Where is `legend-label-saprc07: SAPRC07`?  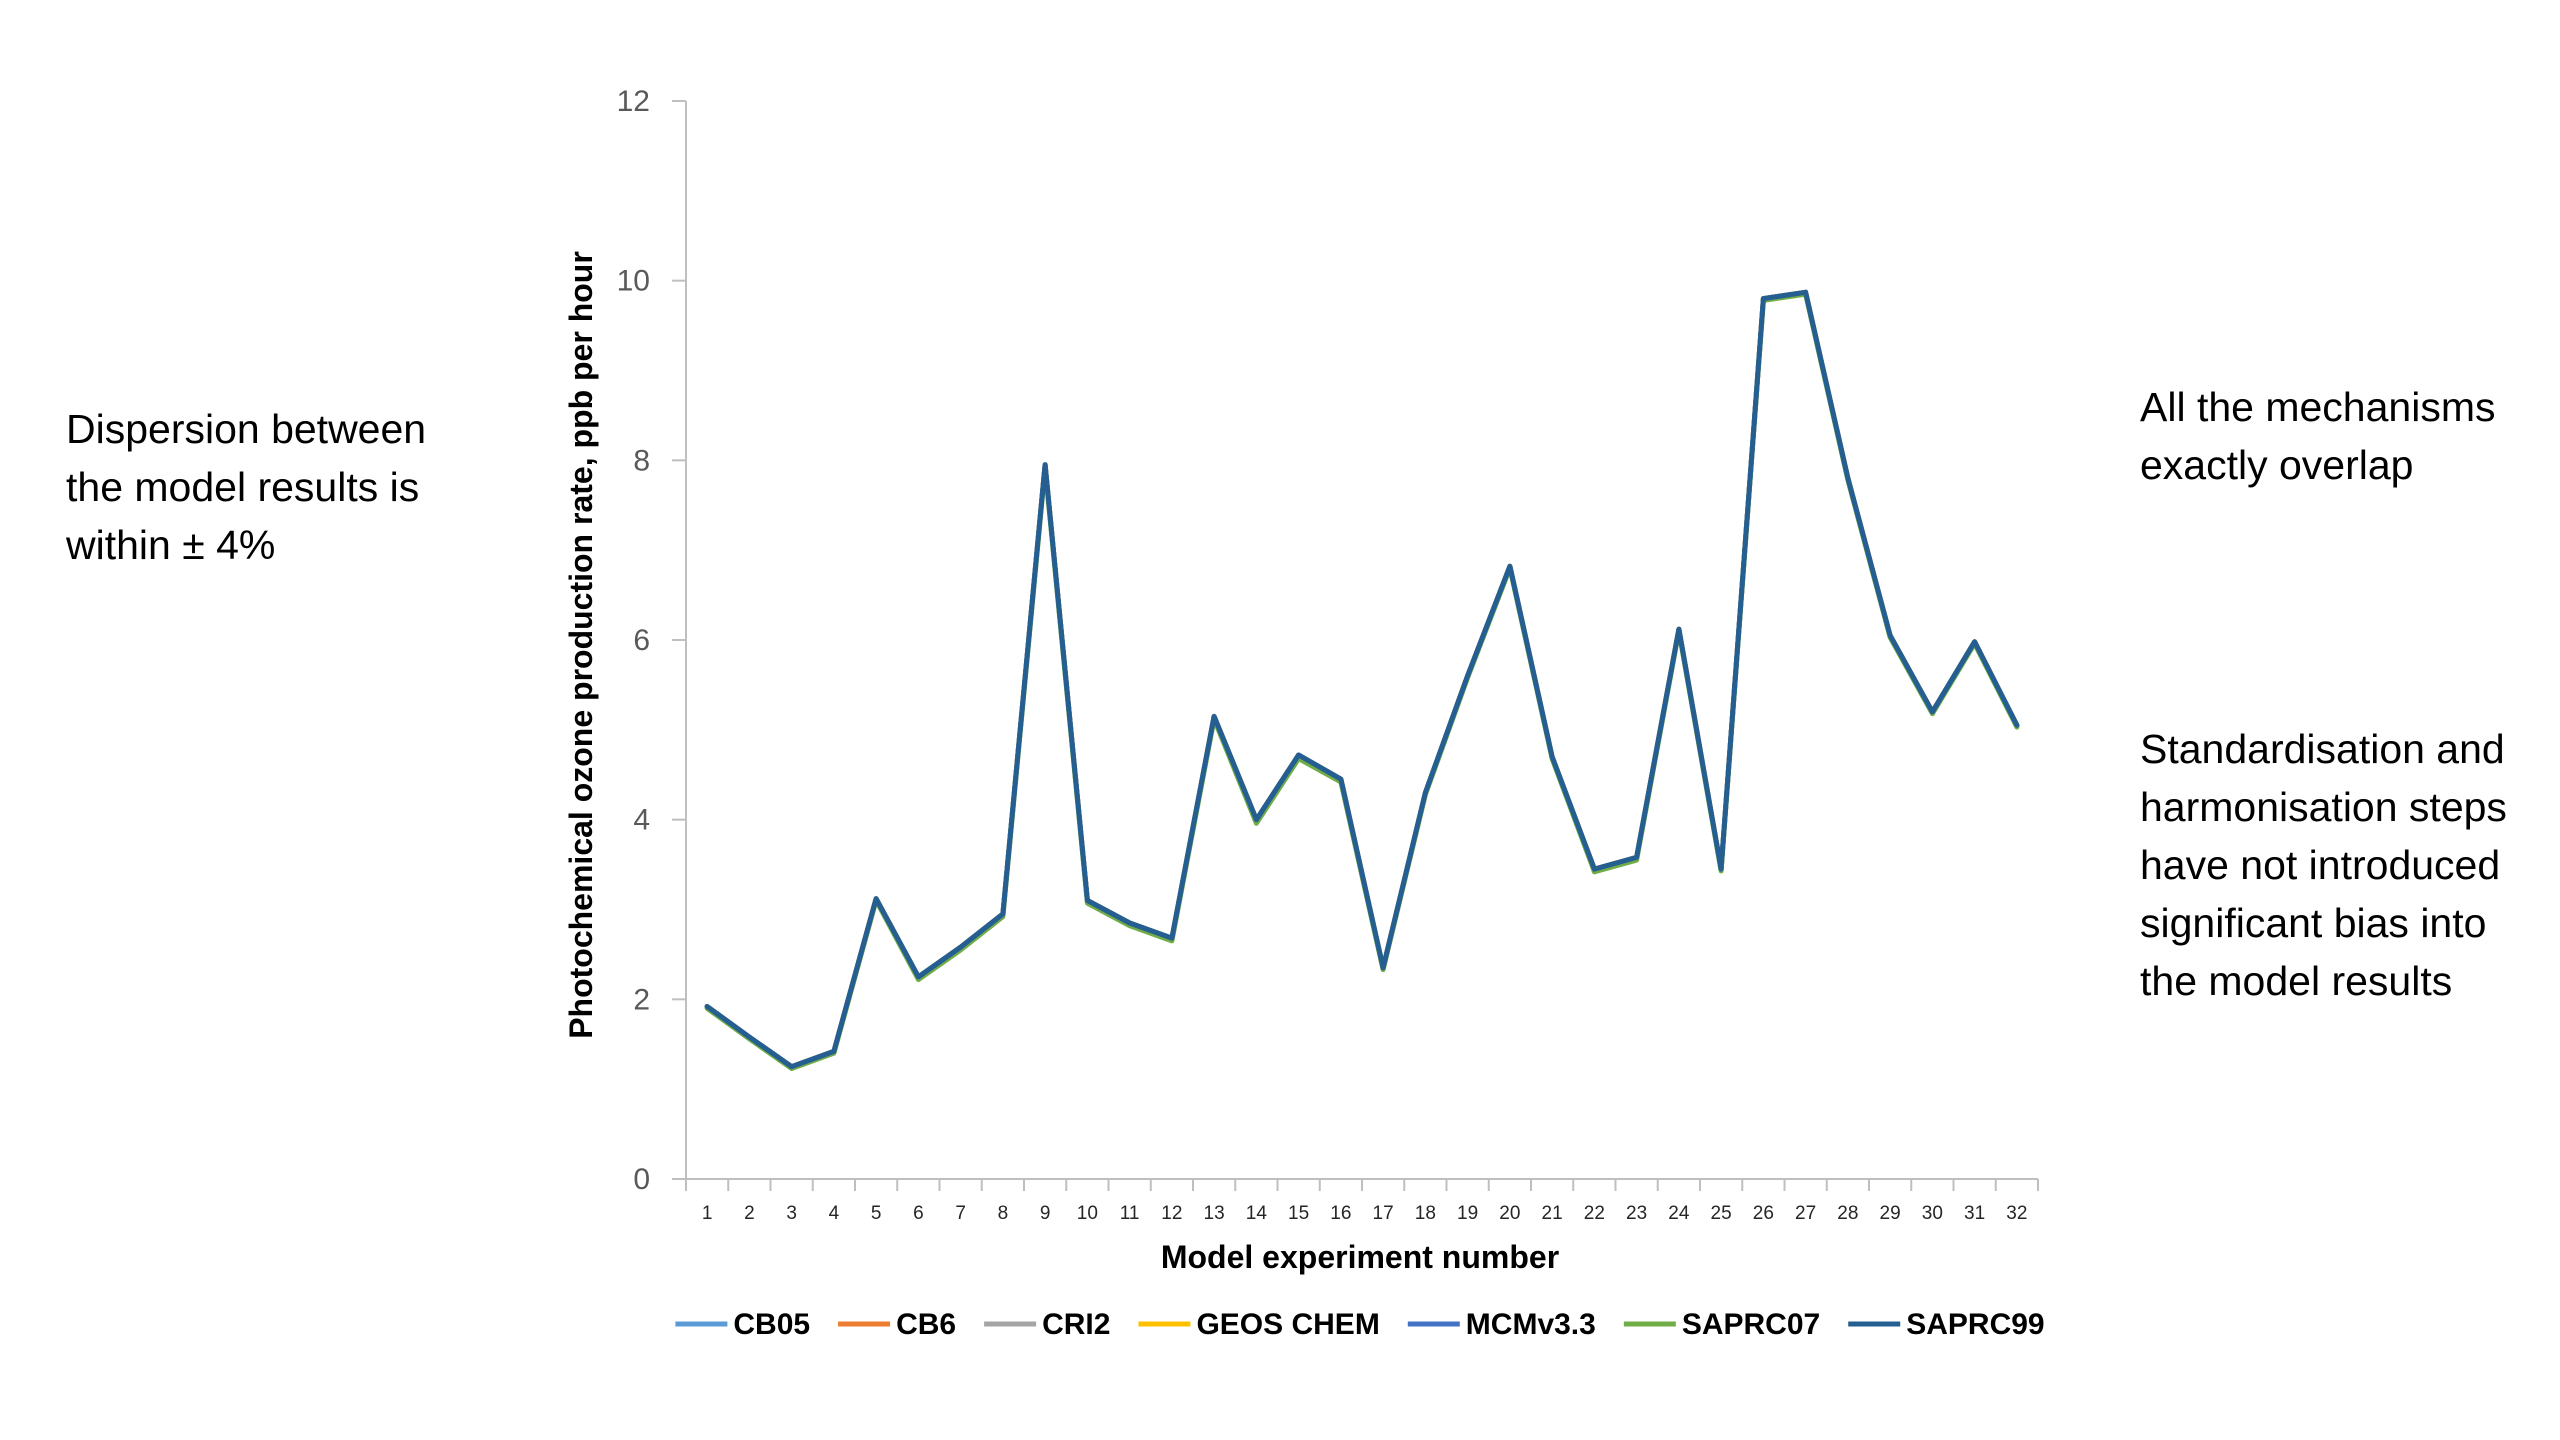
legend-label-saprc07: SAPRC07 is located at coordinates (1751, 1324).